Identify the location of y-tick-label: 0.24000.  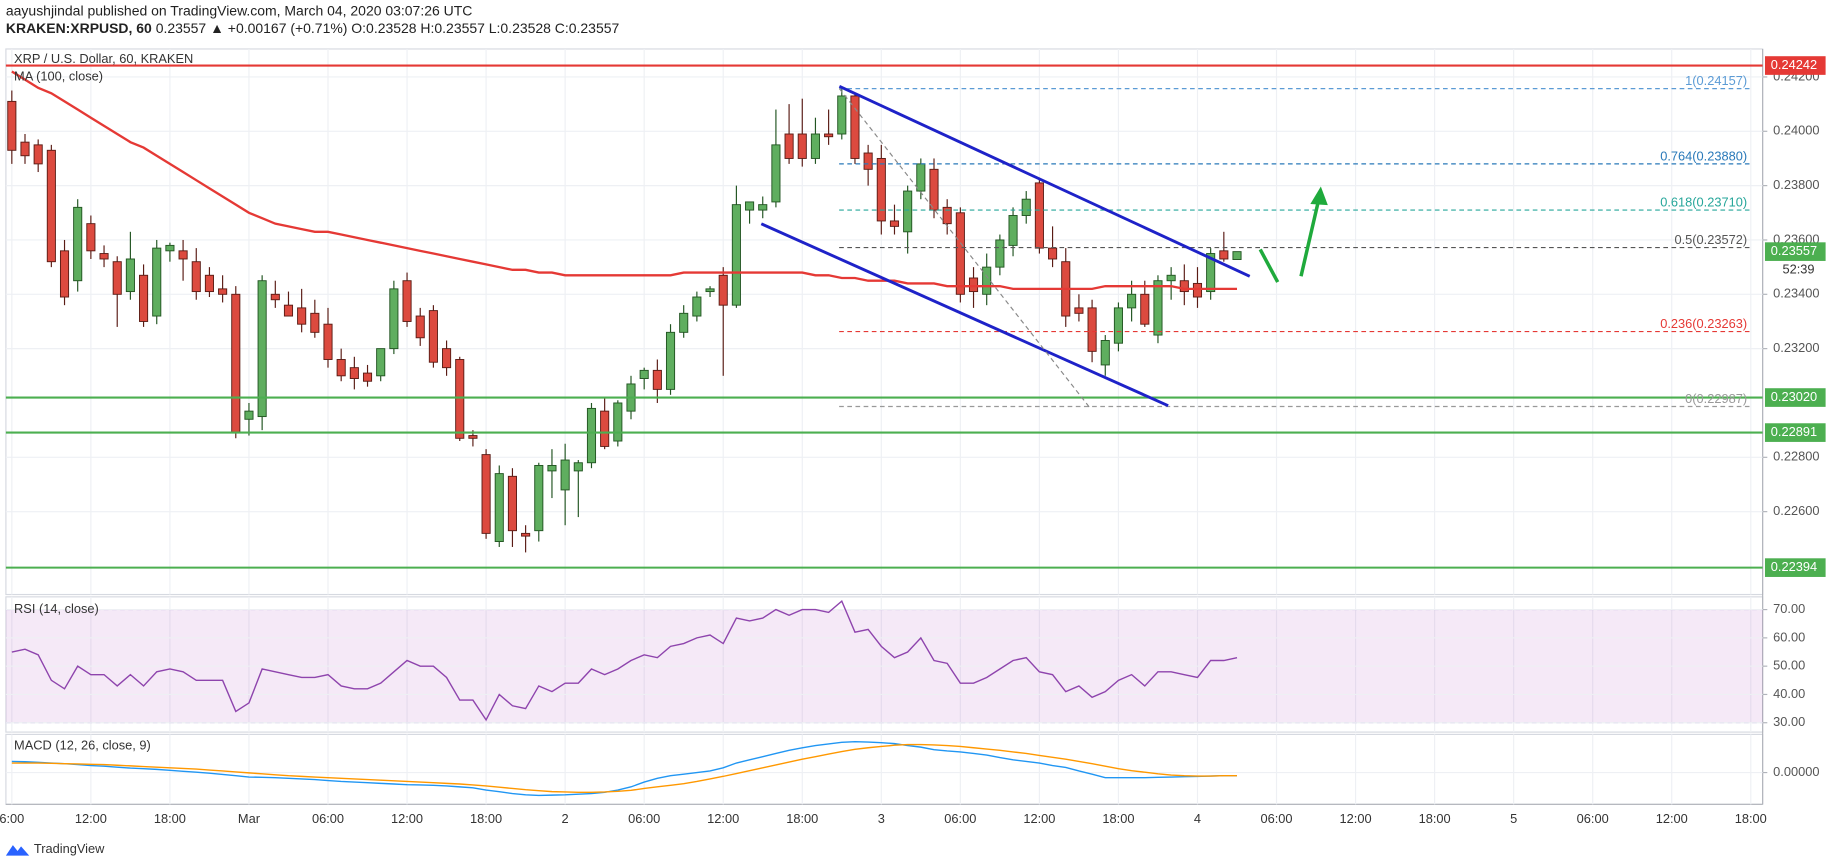
(1796, 130).